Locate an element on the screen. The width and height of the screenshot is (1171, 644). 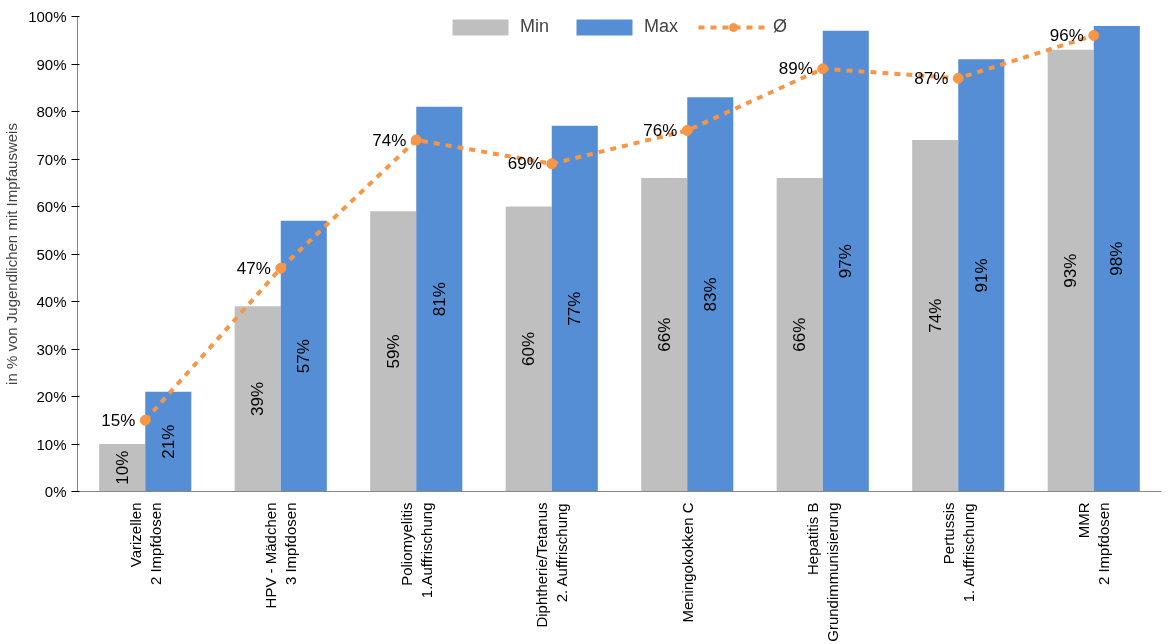
data-label: 83% is located at coordinates (710, 294).